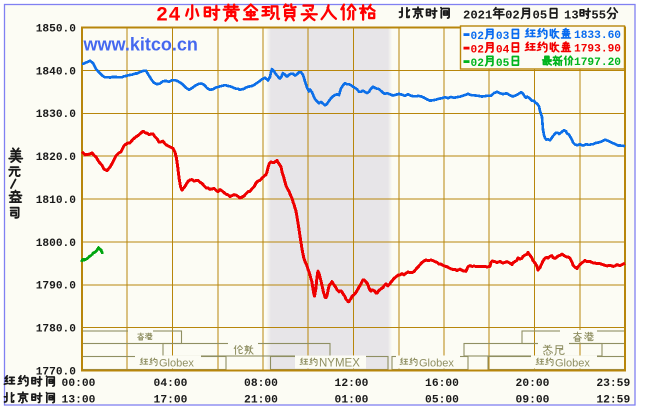  What do you see at coordinates (442, 401) in the screenshot?
I see `svg-text: 05:00` at bounding box center [442, 401].